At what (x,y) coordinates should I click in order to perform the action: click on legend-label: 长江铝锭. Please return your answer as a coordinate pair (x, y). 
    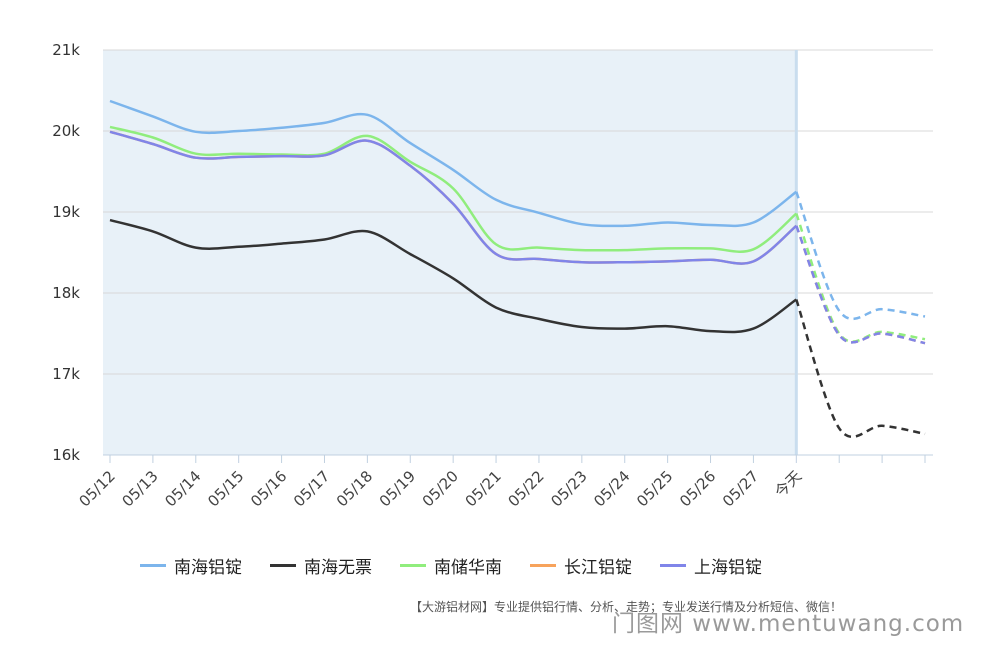
    Looking at the image, I should click on (598, 568).